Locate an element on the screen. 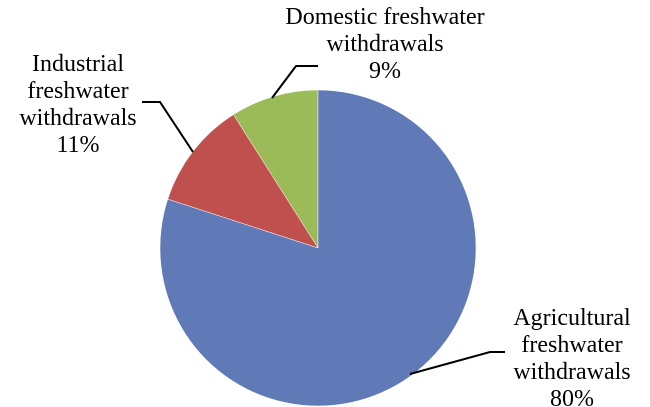  leader-line-domestic is located at coordinates (294, 82).